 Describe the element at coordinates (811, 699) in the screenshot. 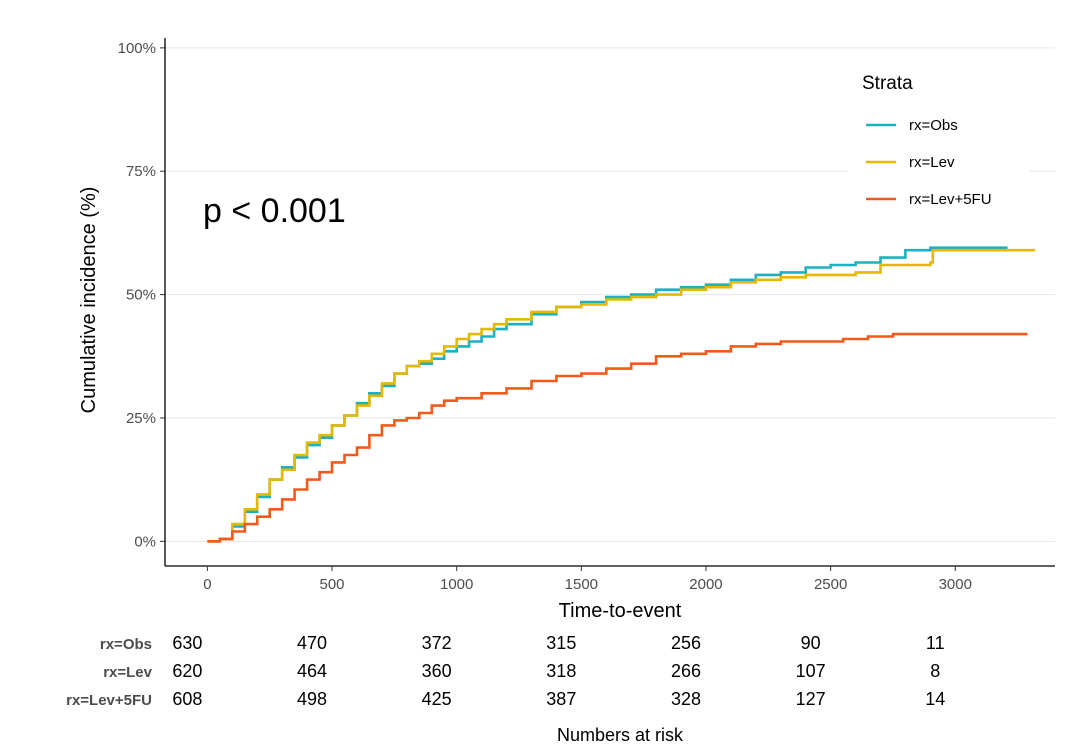

I see `risk-table-value: 127` at that location.